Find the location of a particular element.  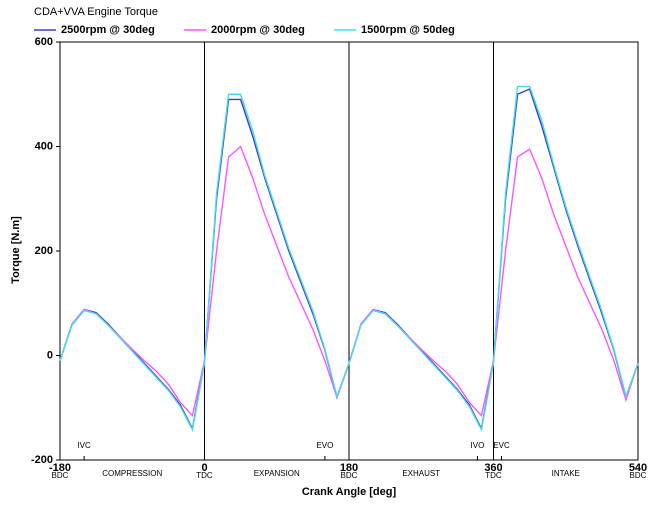

y-tick-label: 0 is located at coordinates (50, 355).